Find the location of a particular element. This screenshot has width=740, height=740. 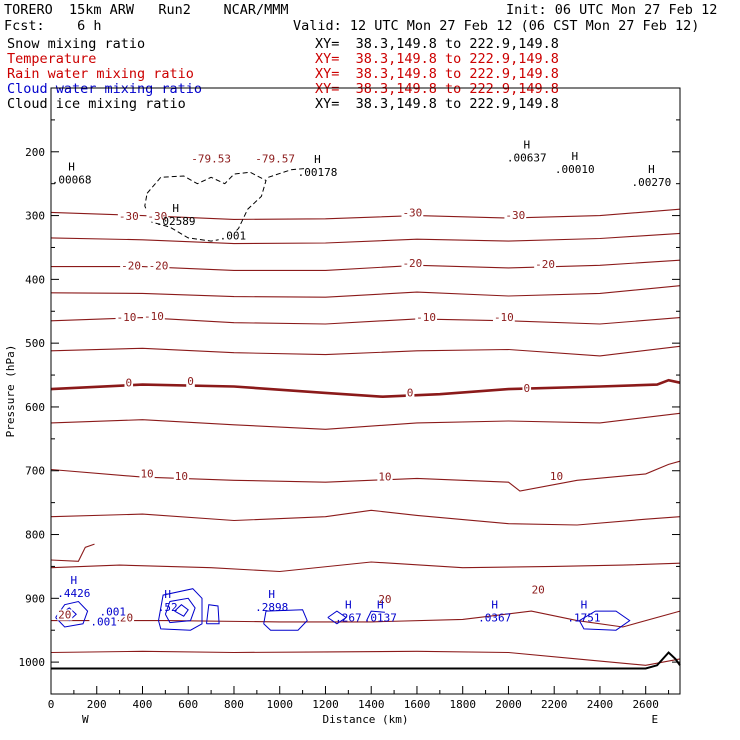

contour-label: -79.53 is located at coordinates (211, 158).